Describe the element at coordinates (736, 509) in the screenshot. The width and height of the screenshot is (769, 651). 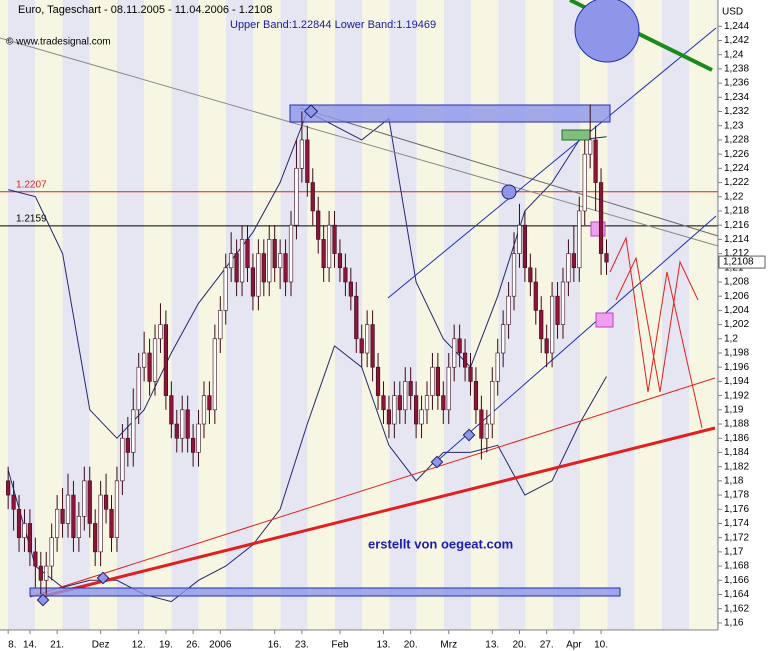
I see `y-tick-label: 1,176` at that location.